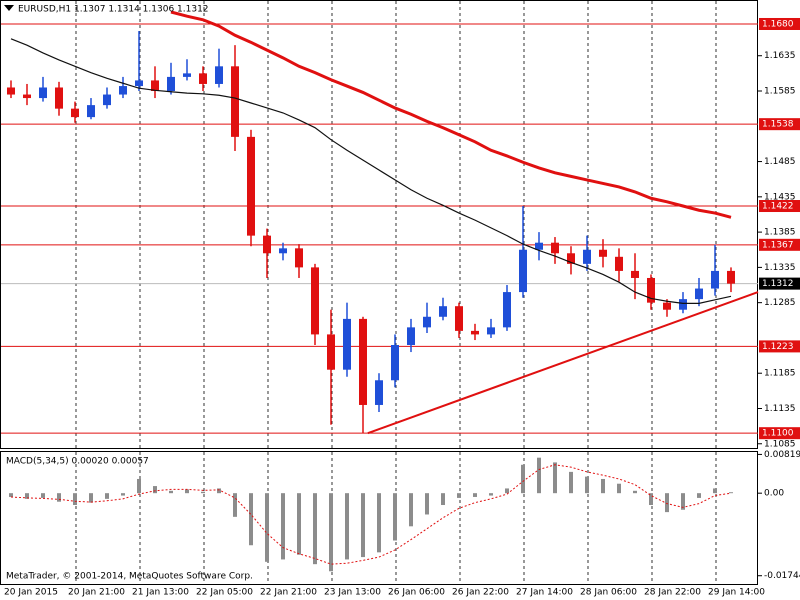 This screenshot has height=600, width=800. I want to click on x-tick-label: 22 Jan 05:00, so click(224, 593).